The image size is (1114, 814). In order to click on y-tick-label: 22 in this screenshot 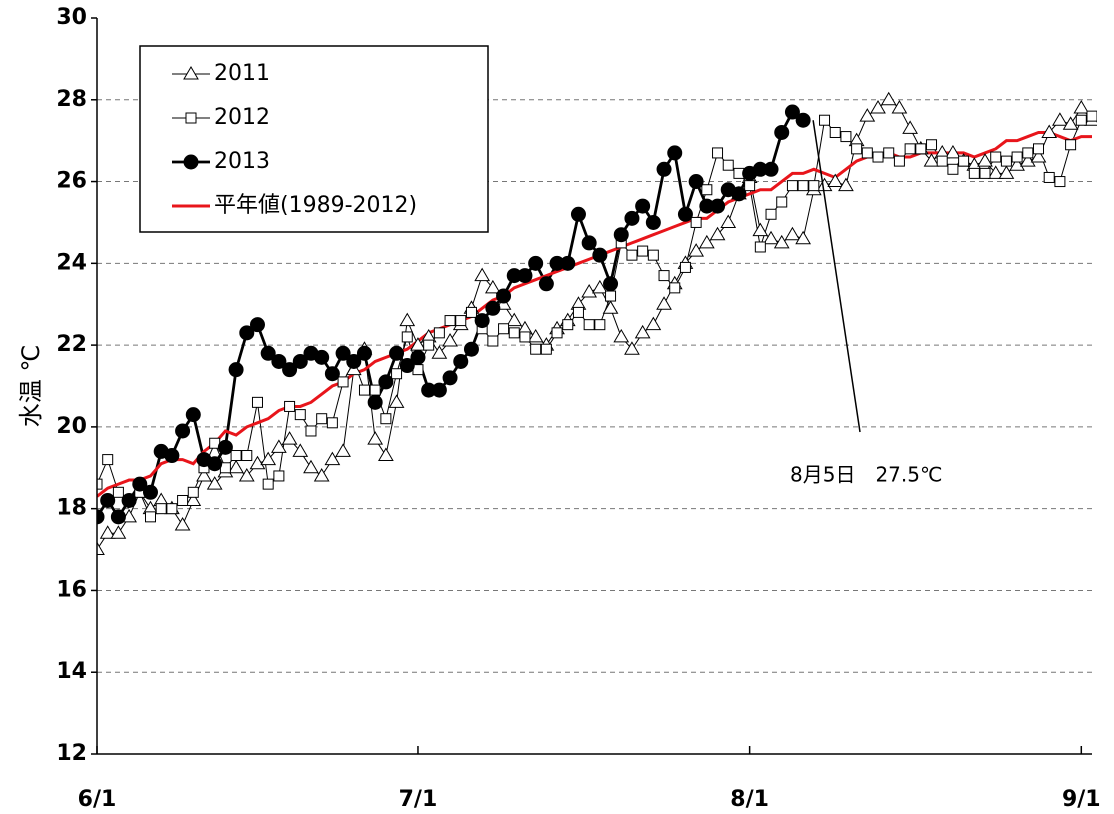, I will do `click(71, 344)`.